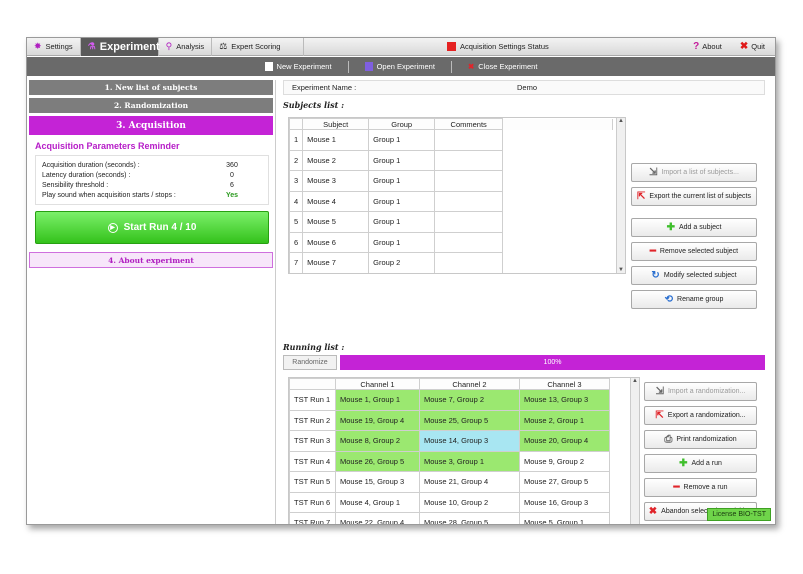 This screenshot has height=574, width=803. What do you see at coordinates (552, 362) in the screenshot?
I see `progress-bar: 100%` at bounding box center [552, 362].